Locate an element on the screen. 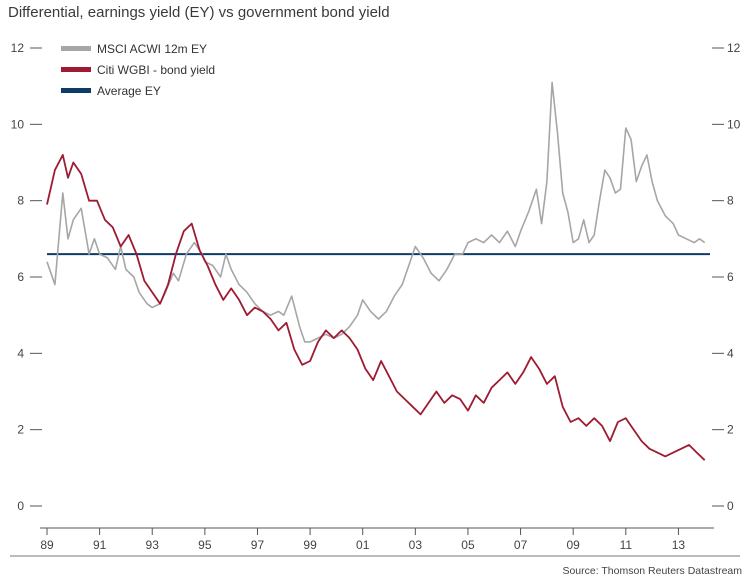  x-tick-label: 89 is located at coordinates (47, 545).